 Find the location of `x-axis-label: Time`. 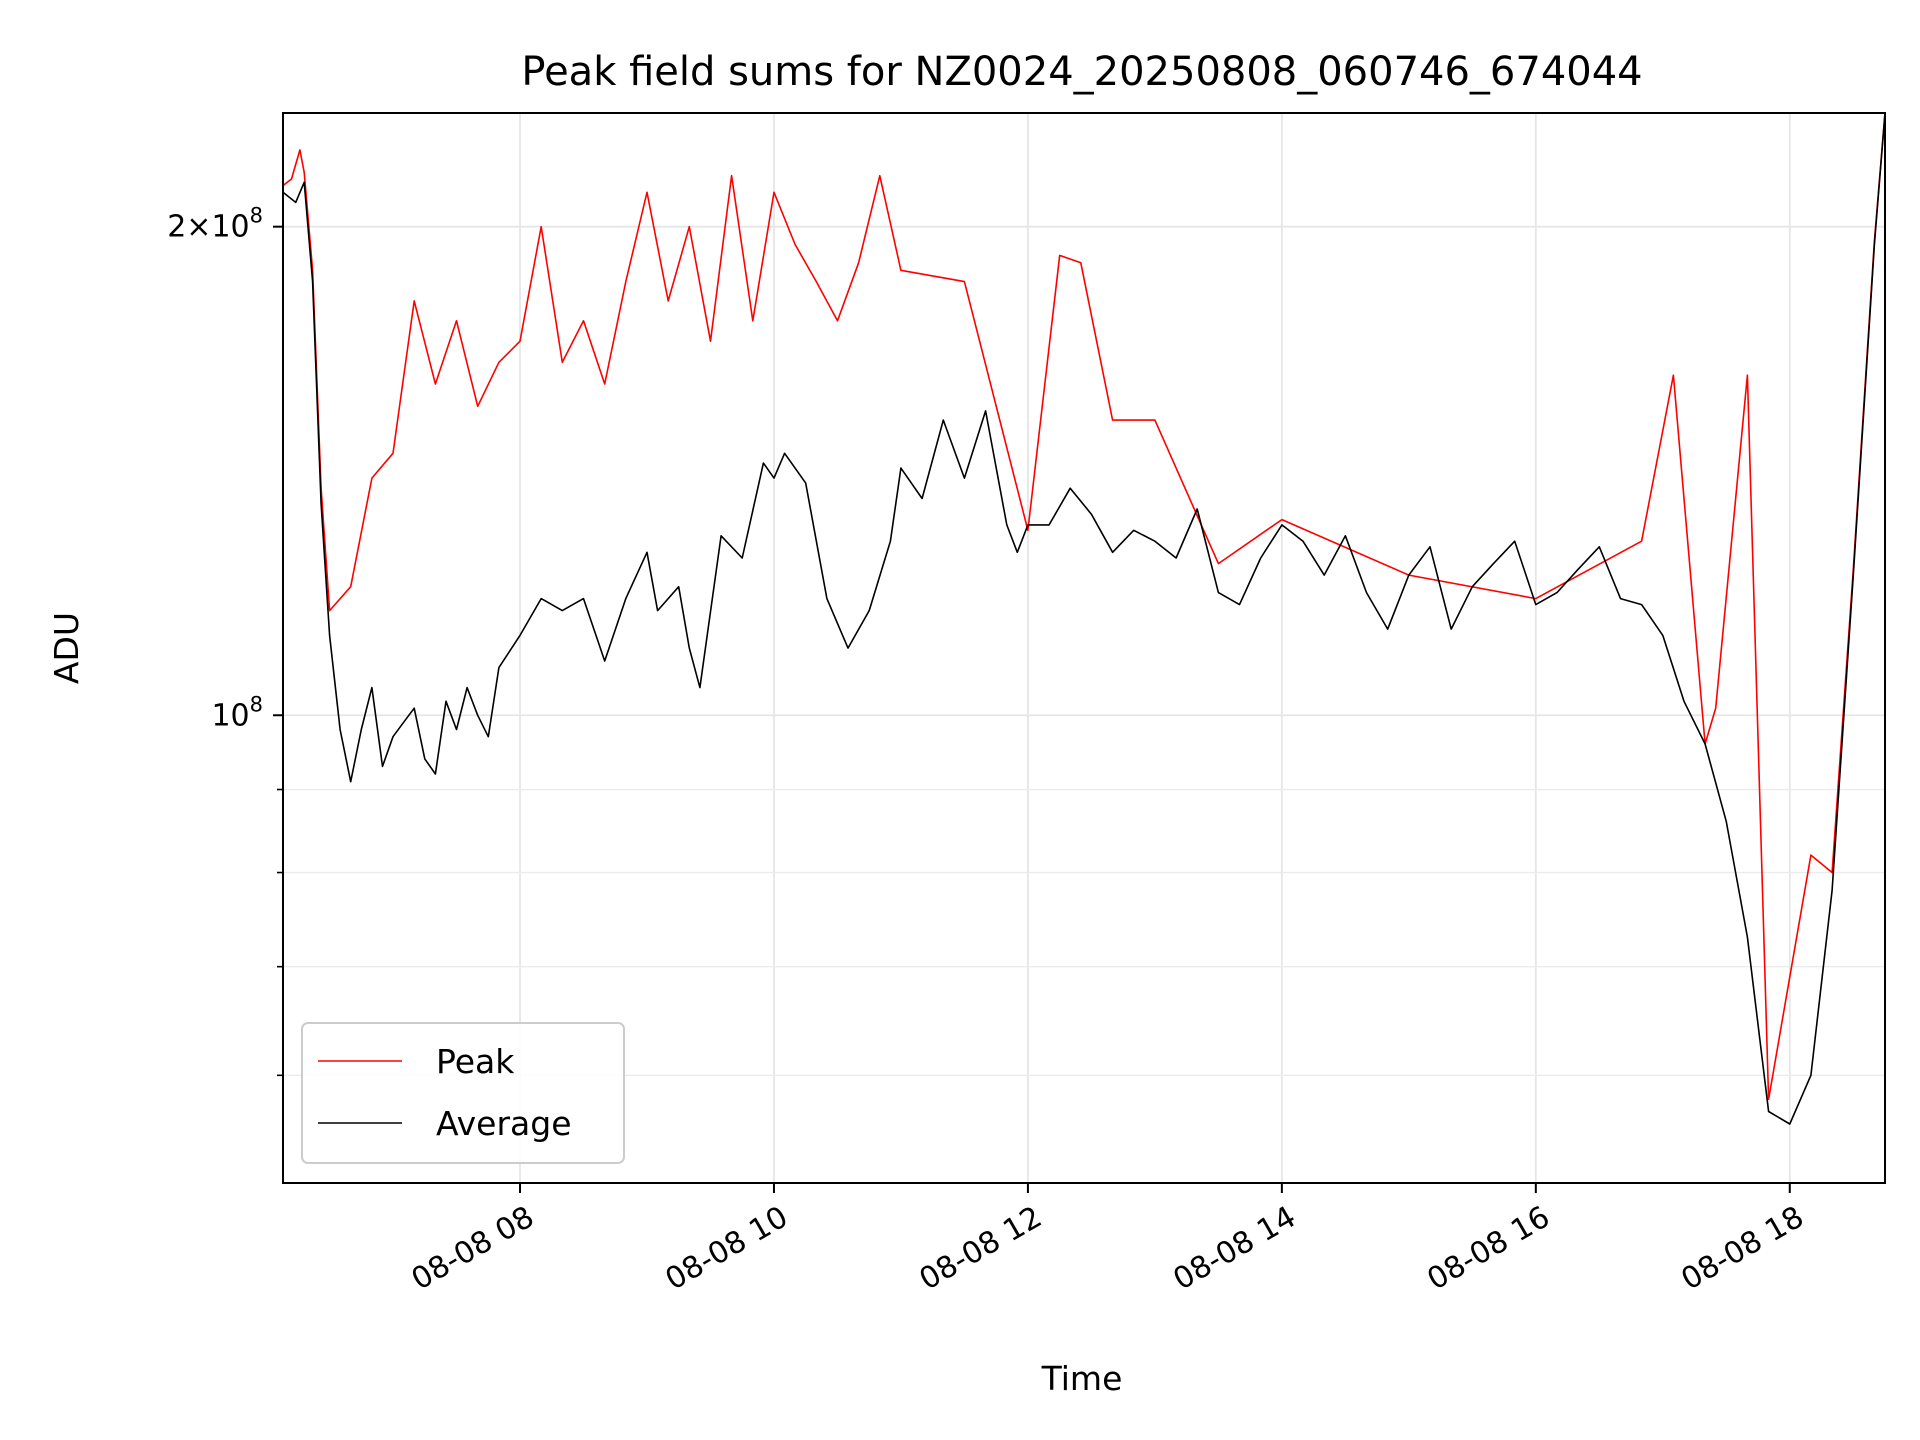

x-axis-label: Time is located at coordinates (1082, 1378).